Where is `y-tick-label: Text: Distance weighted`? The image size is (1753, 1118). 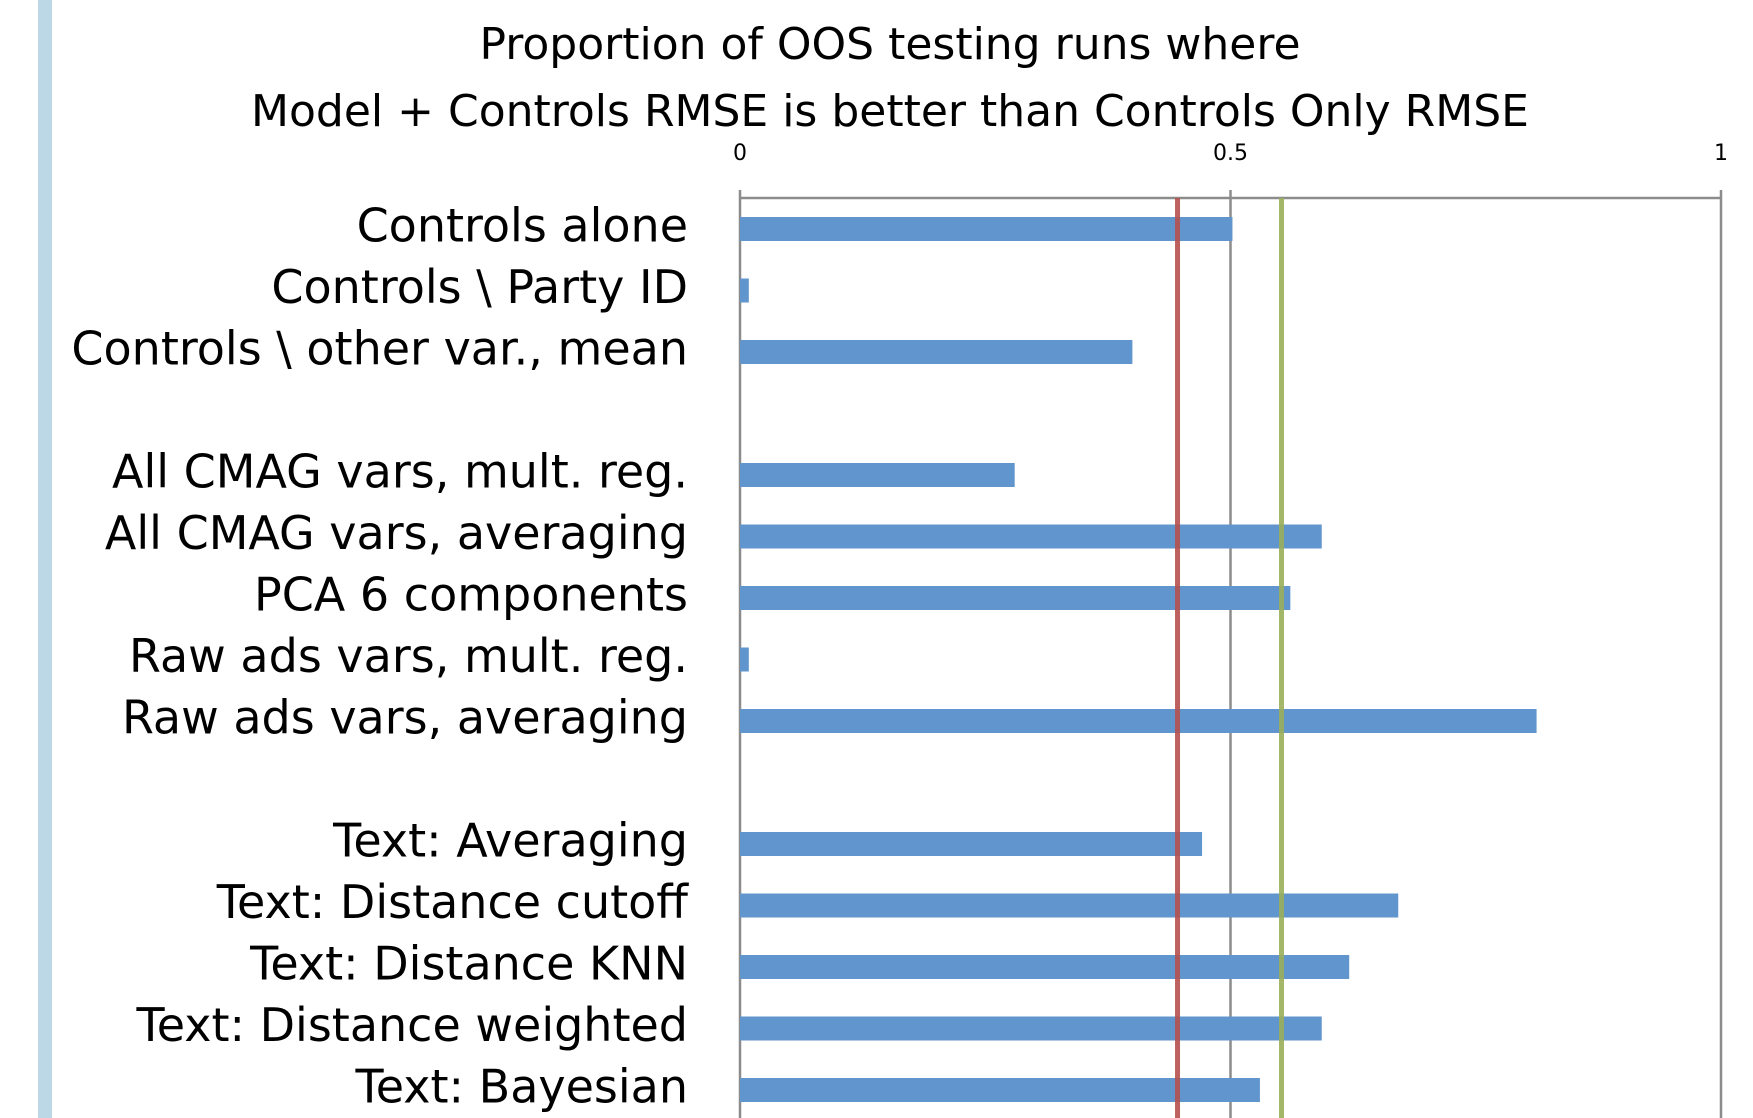
y-tick-label: Text: Distance weighted is located at coordinates (411, 1025).